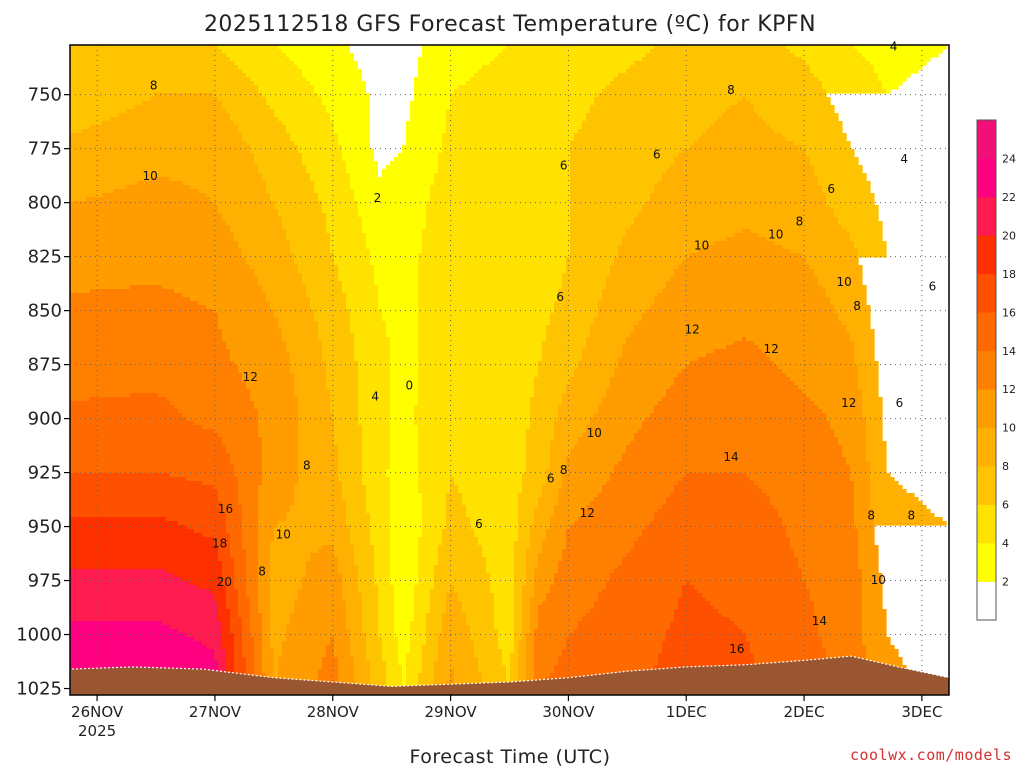 This screenshot has height=768, width=1024. Describe the element at coordinates (215, 712) in the screenshot. I see `x-tick-label: 27NOV` at that location.